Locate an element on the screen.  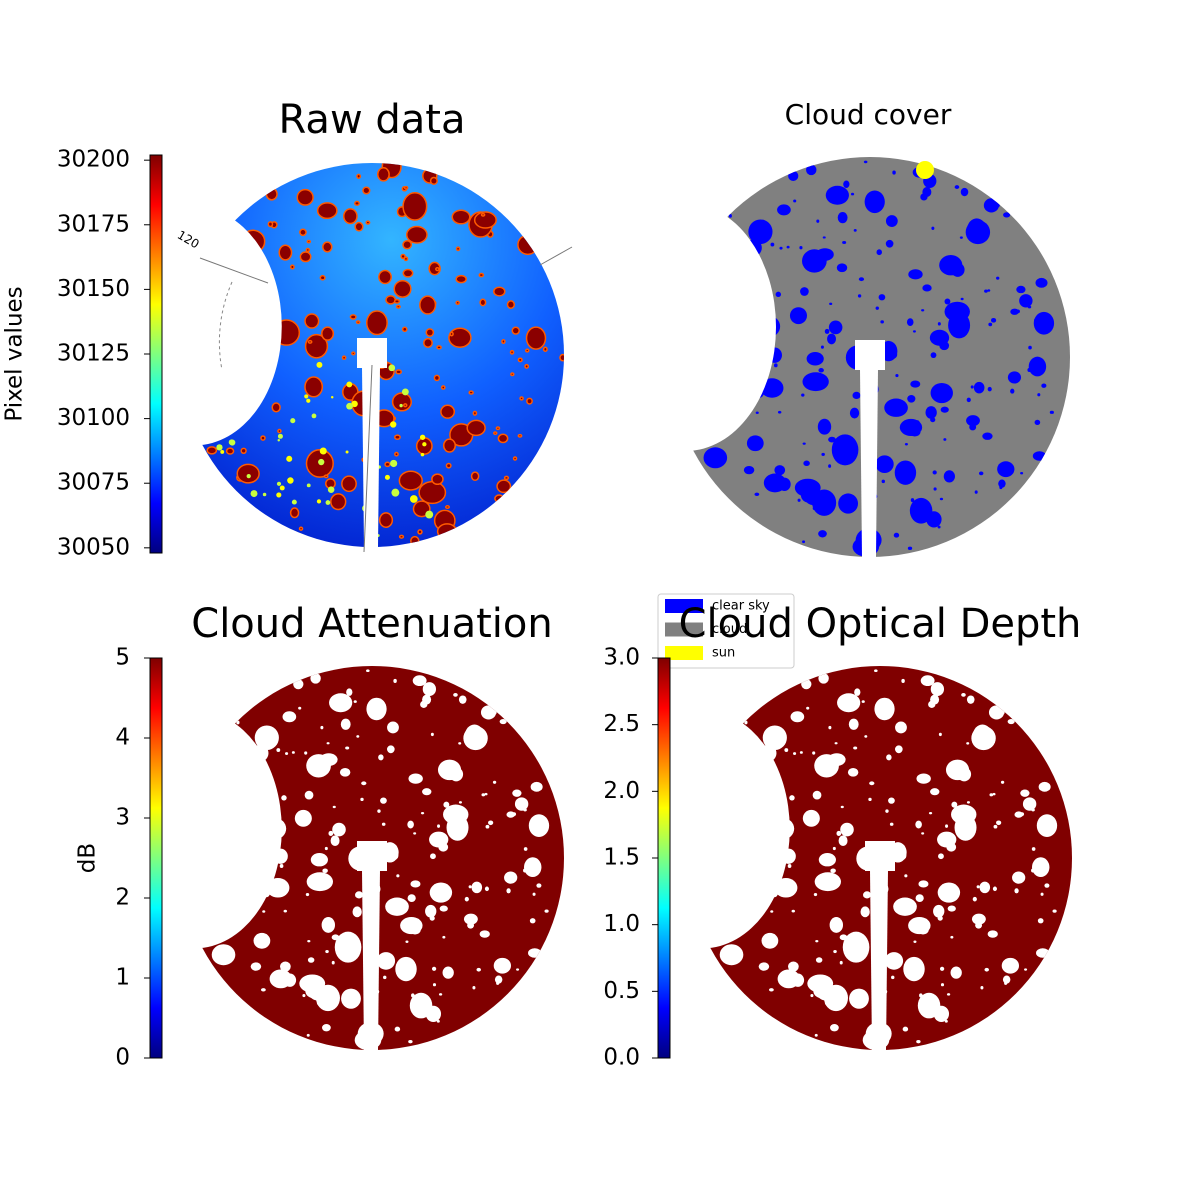
colorbar-label: dB is located at coordinates (88, 858).